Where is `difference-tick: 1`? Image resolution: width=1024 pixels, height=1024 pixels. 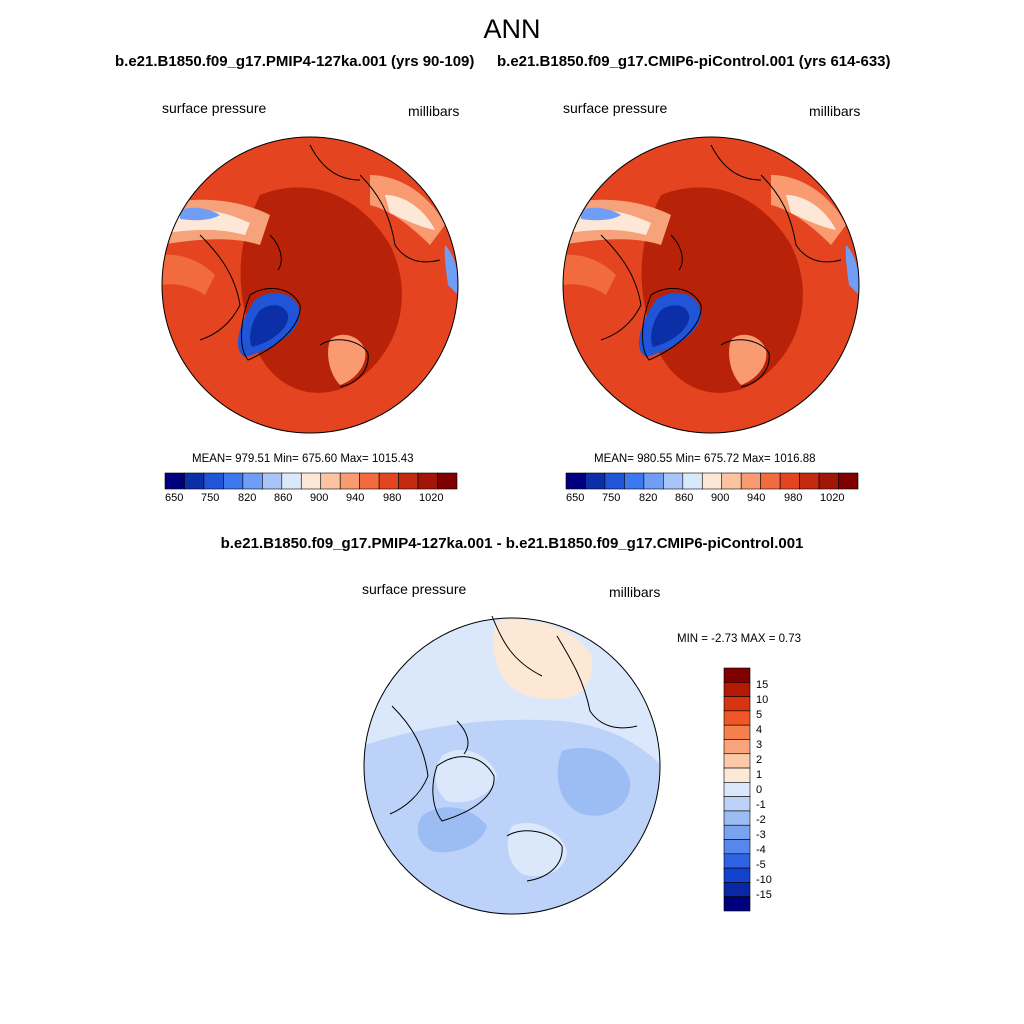
difference-tick: 1 is located at coordinates (759, 775).